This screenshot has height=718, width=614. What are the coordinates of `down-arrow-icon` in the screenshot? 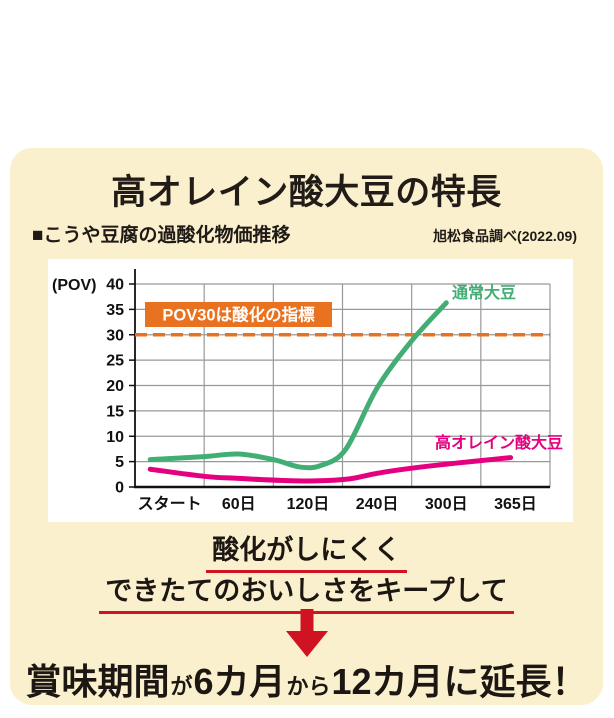 It's located at (306, 633).